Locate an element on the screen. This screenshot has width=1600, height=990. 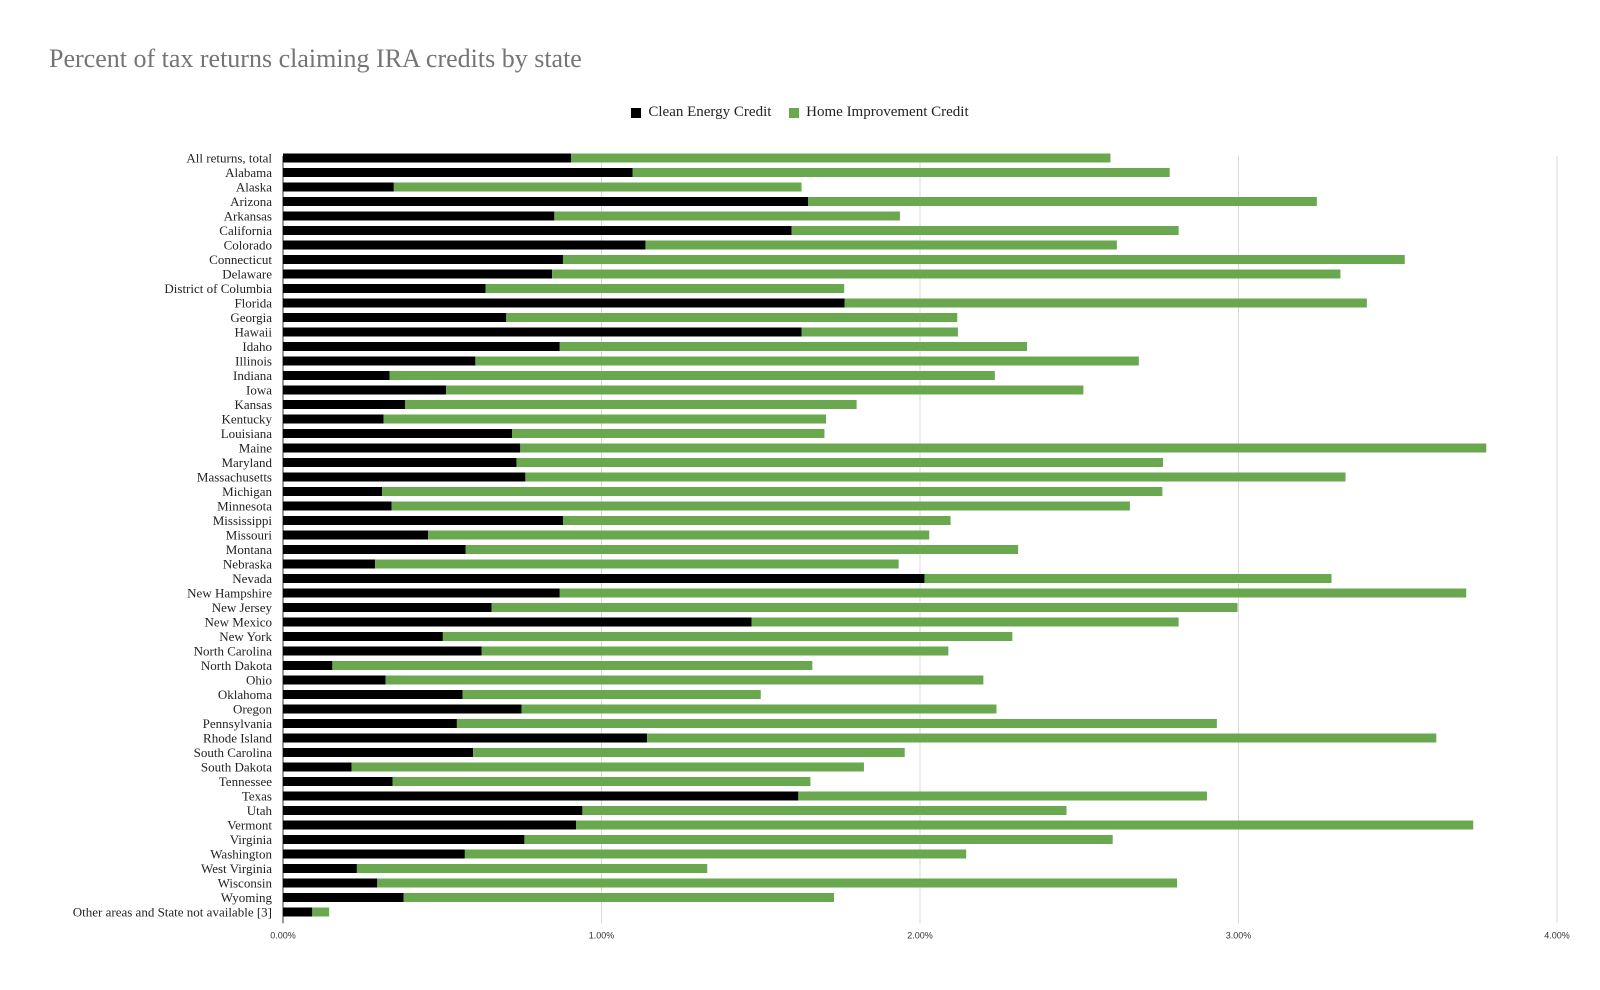
category-label: Wisconsin is located at coordinates (245, 883).